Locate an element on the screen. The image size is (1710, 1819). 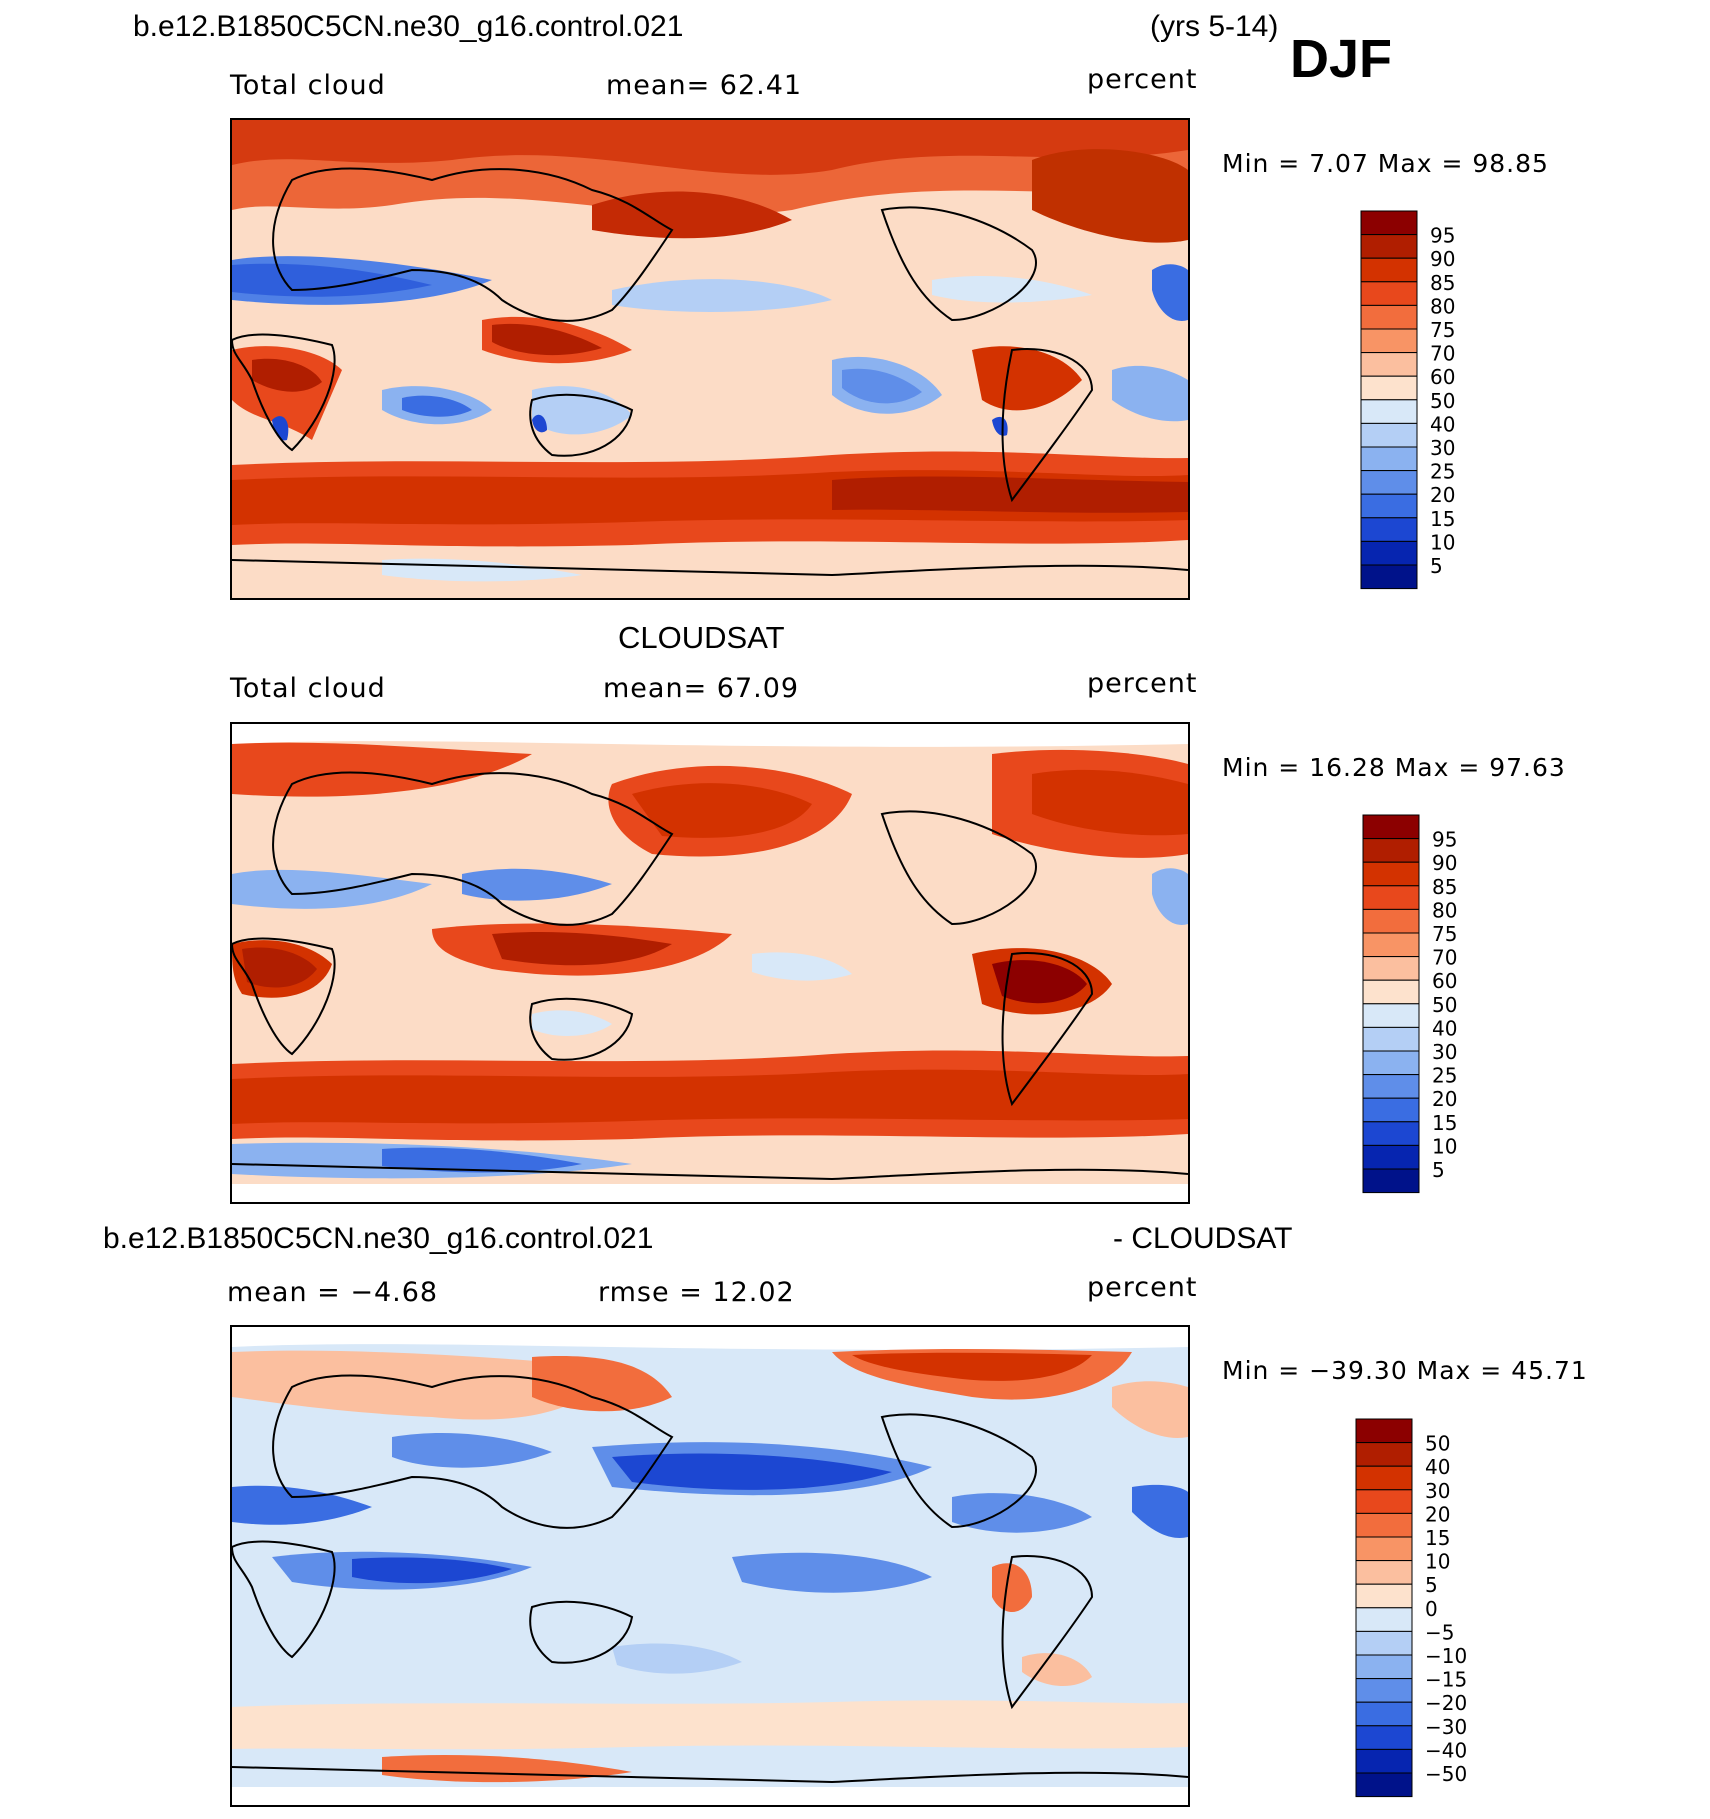
panel2-map-svg is located at coordinates (710, 963).